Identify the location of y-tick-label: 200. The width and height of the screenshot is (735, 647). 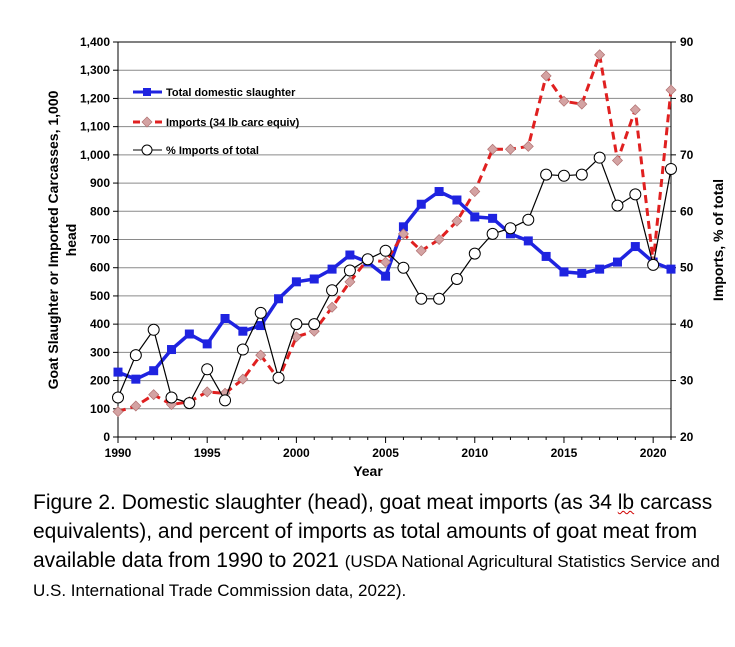
(100, 381).